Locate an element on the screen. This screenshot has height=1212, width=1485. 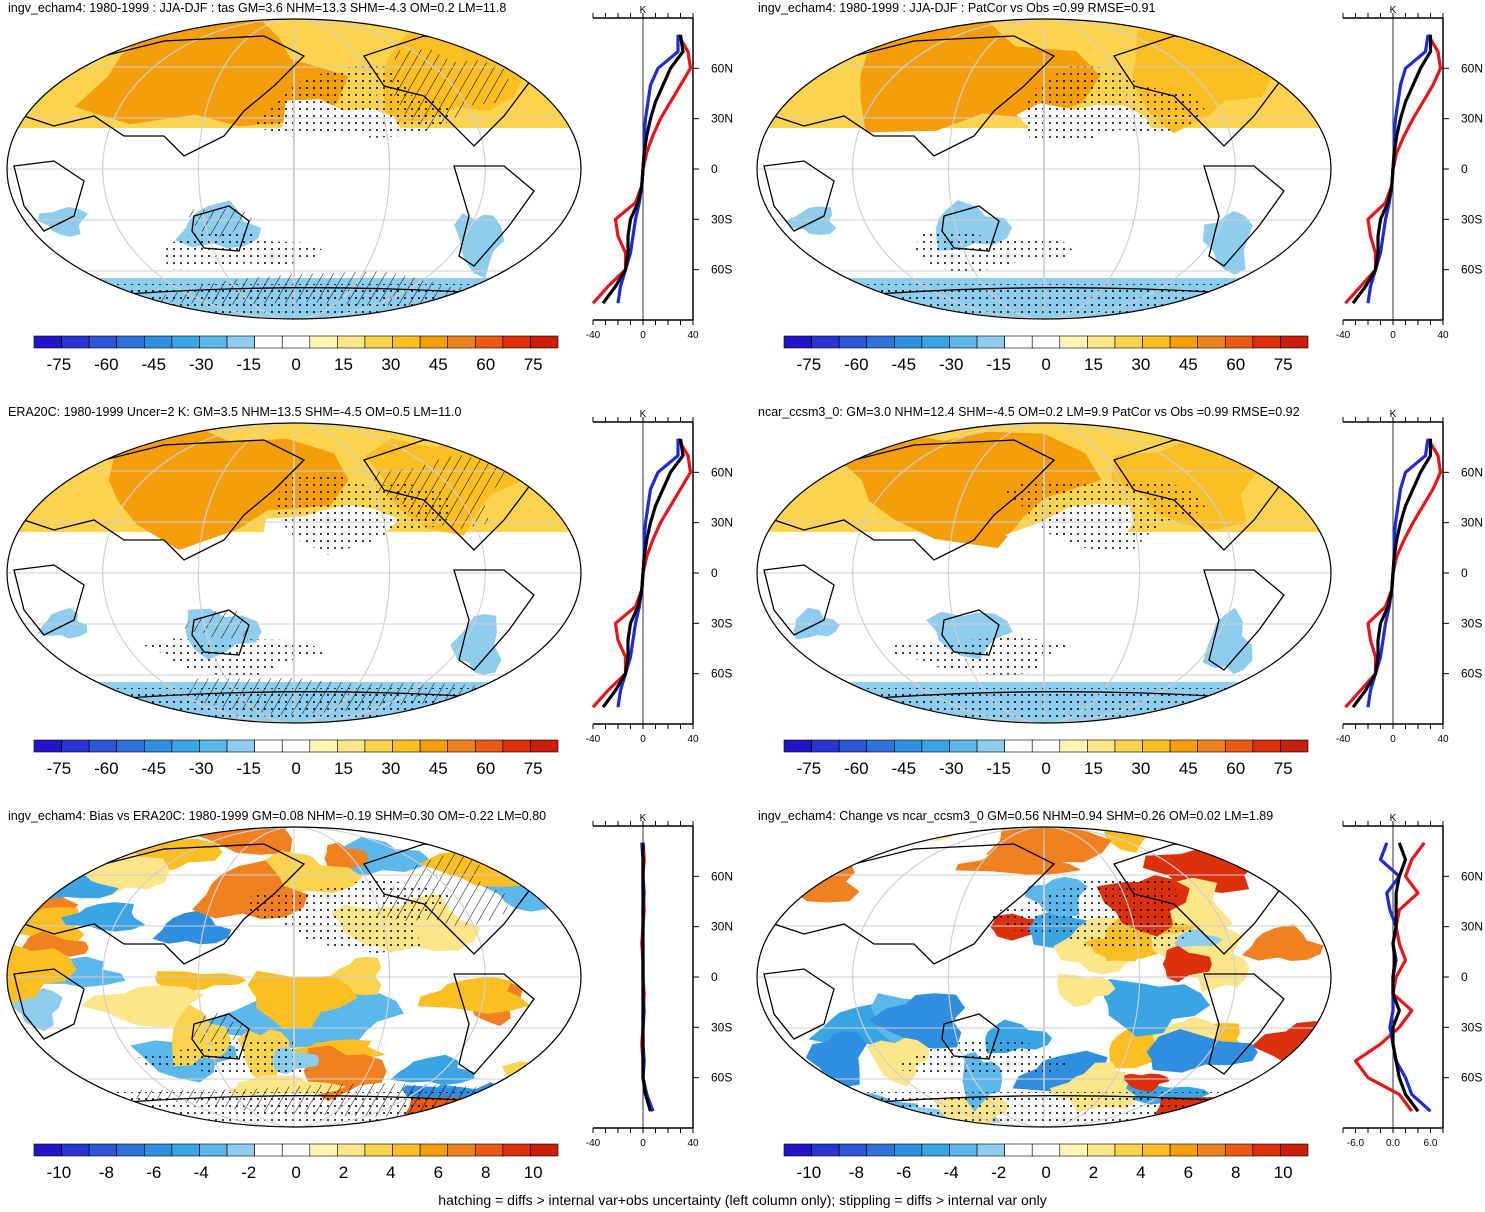
africa-cool is located at coordinates (811, 220).